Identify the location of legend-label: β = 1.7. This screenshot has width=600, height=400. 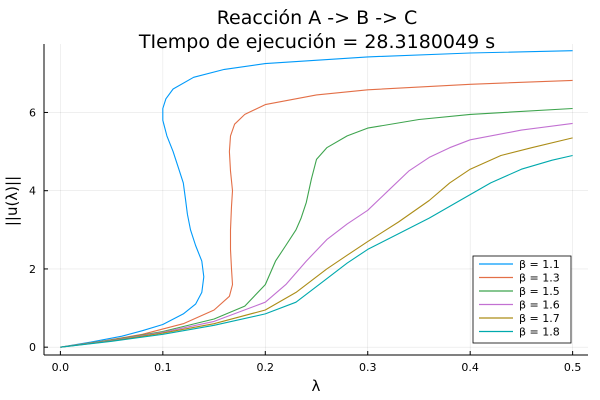
(539, 318).